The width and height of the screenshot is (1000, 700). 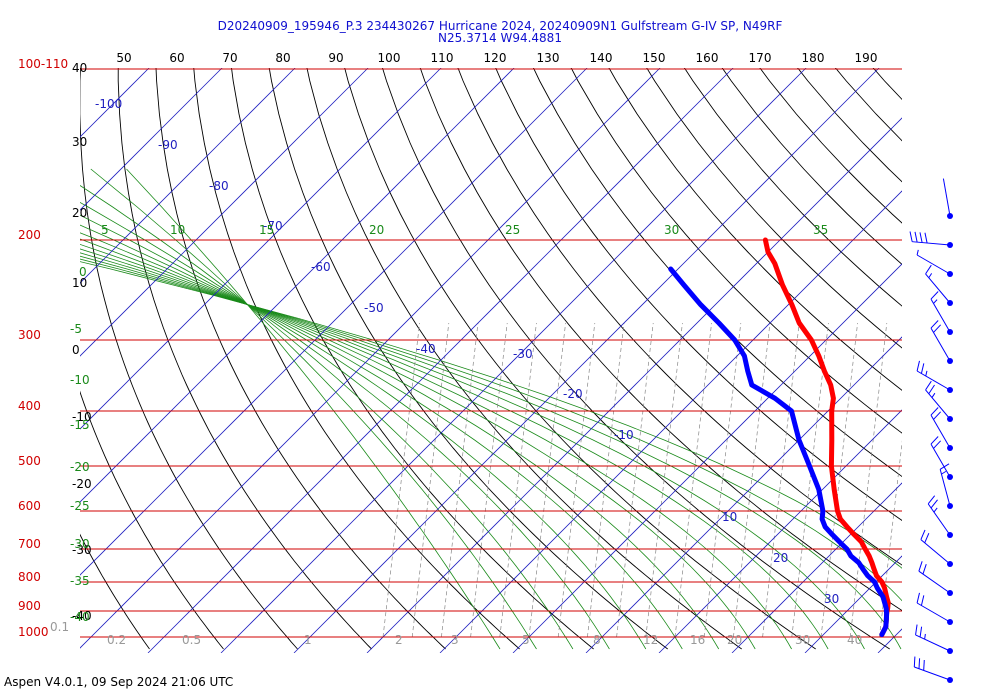 I want to click on temp-f-label: 160, so click(x=707, y=58).